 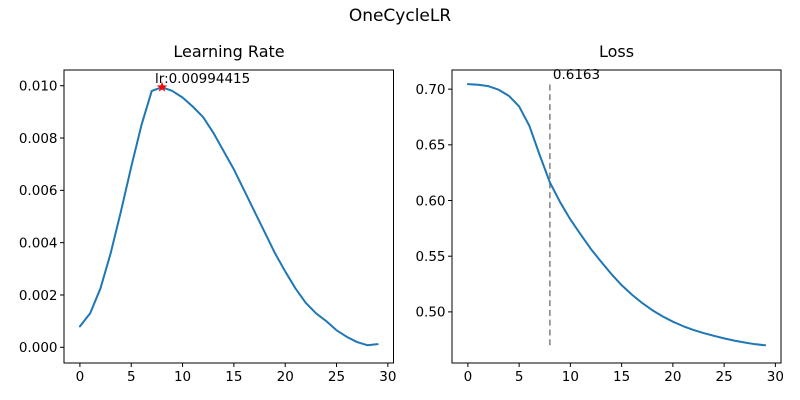 I want to click on y-tick-label: 0.60, so click(x=430, y=201).